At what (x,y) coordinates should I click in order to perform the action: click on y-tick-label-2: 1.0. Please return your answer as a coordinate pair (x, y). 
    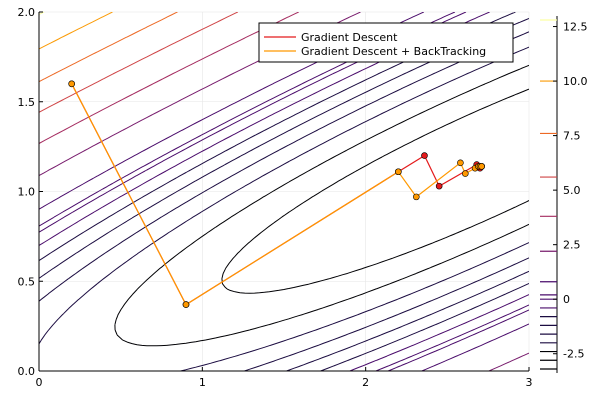
    Looking at the image, I should click on (27, 192).